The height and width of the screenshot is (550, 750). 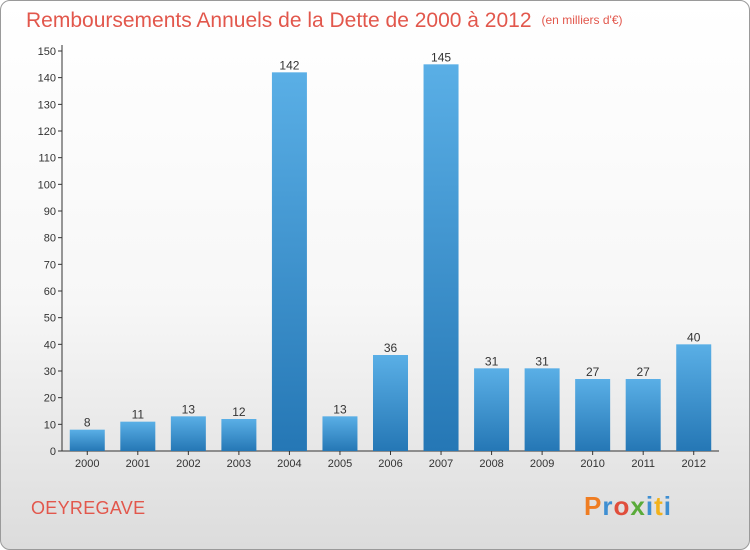 What do you see at coordinates (188, 464) in the screenshot?
I see `x-tick-label: 2002` at bounding box center [188, 464].